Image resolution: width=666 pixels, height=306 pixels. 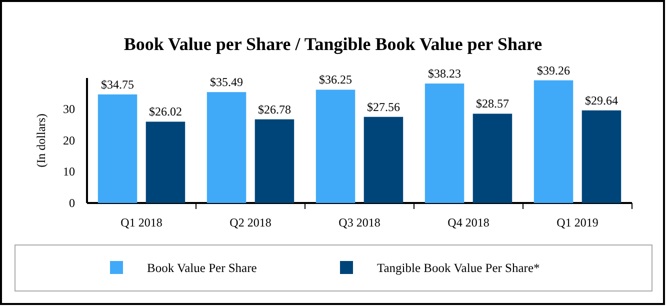 What do you see at coordinates (335, 79) in the screenshot?
I see `data-label: $36.25` at bounding box center [335, 79].